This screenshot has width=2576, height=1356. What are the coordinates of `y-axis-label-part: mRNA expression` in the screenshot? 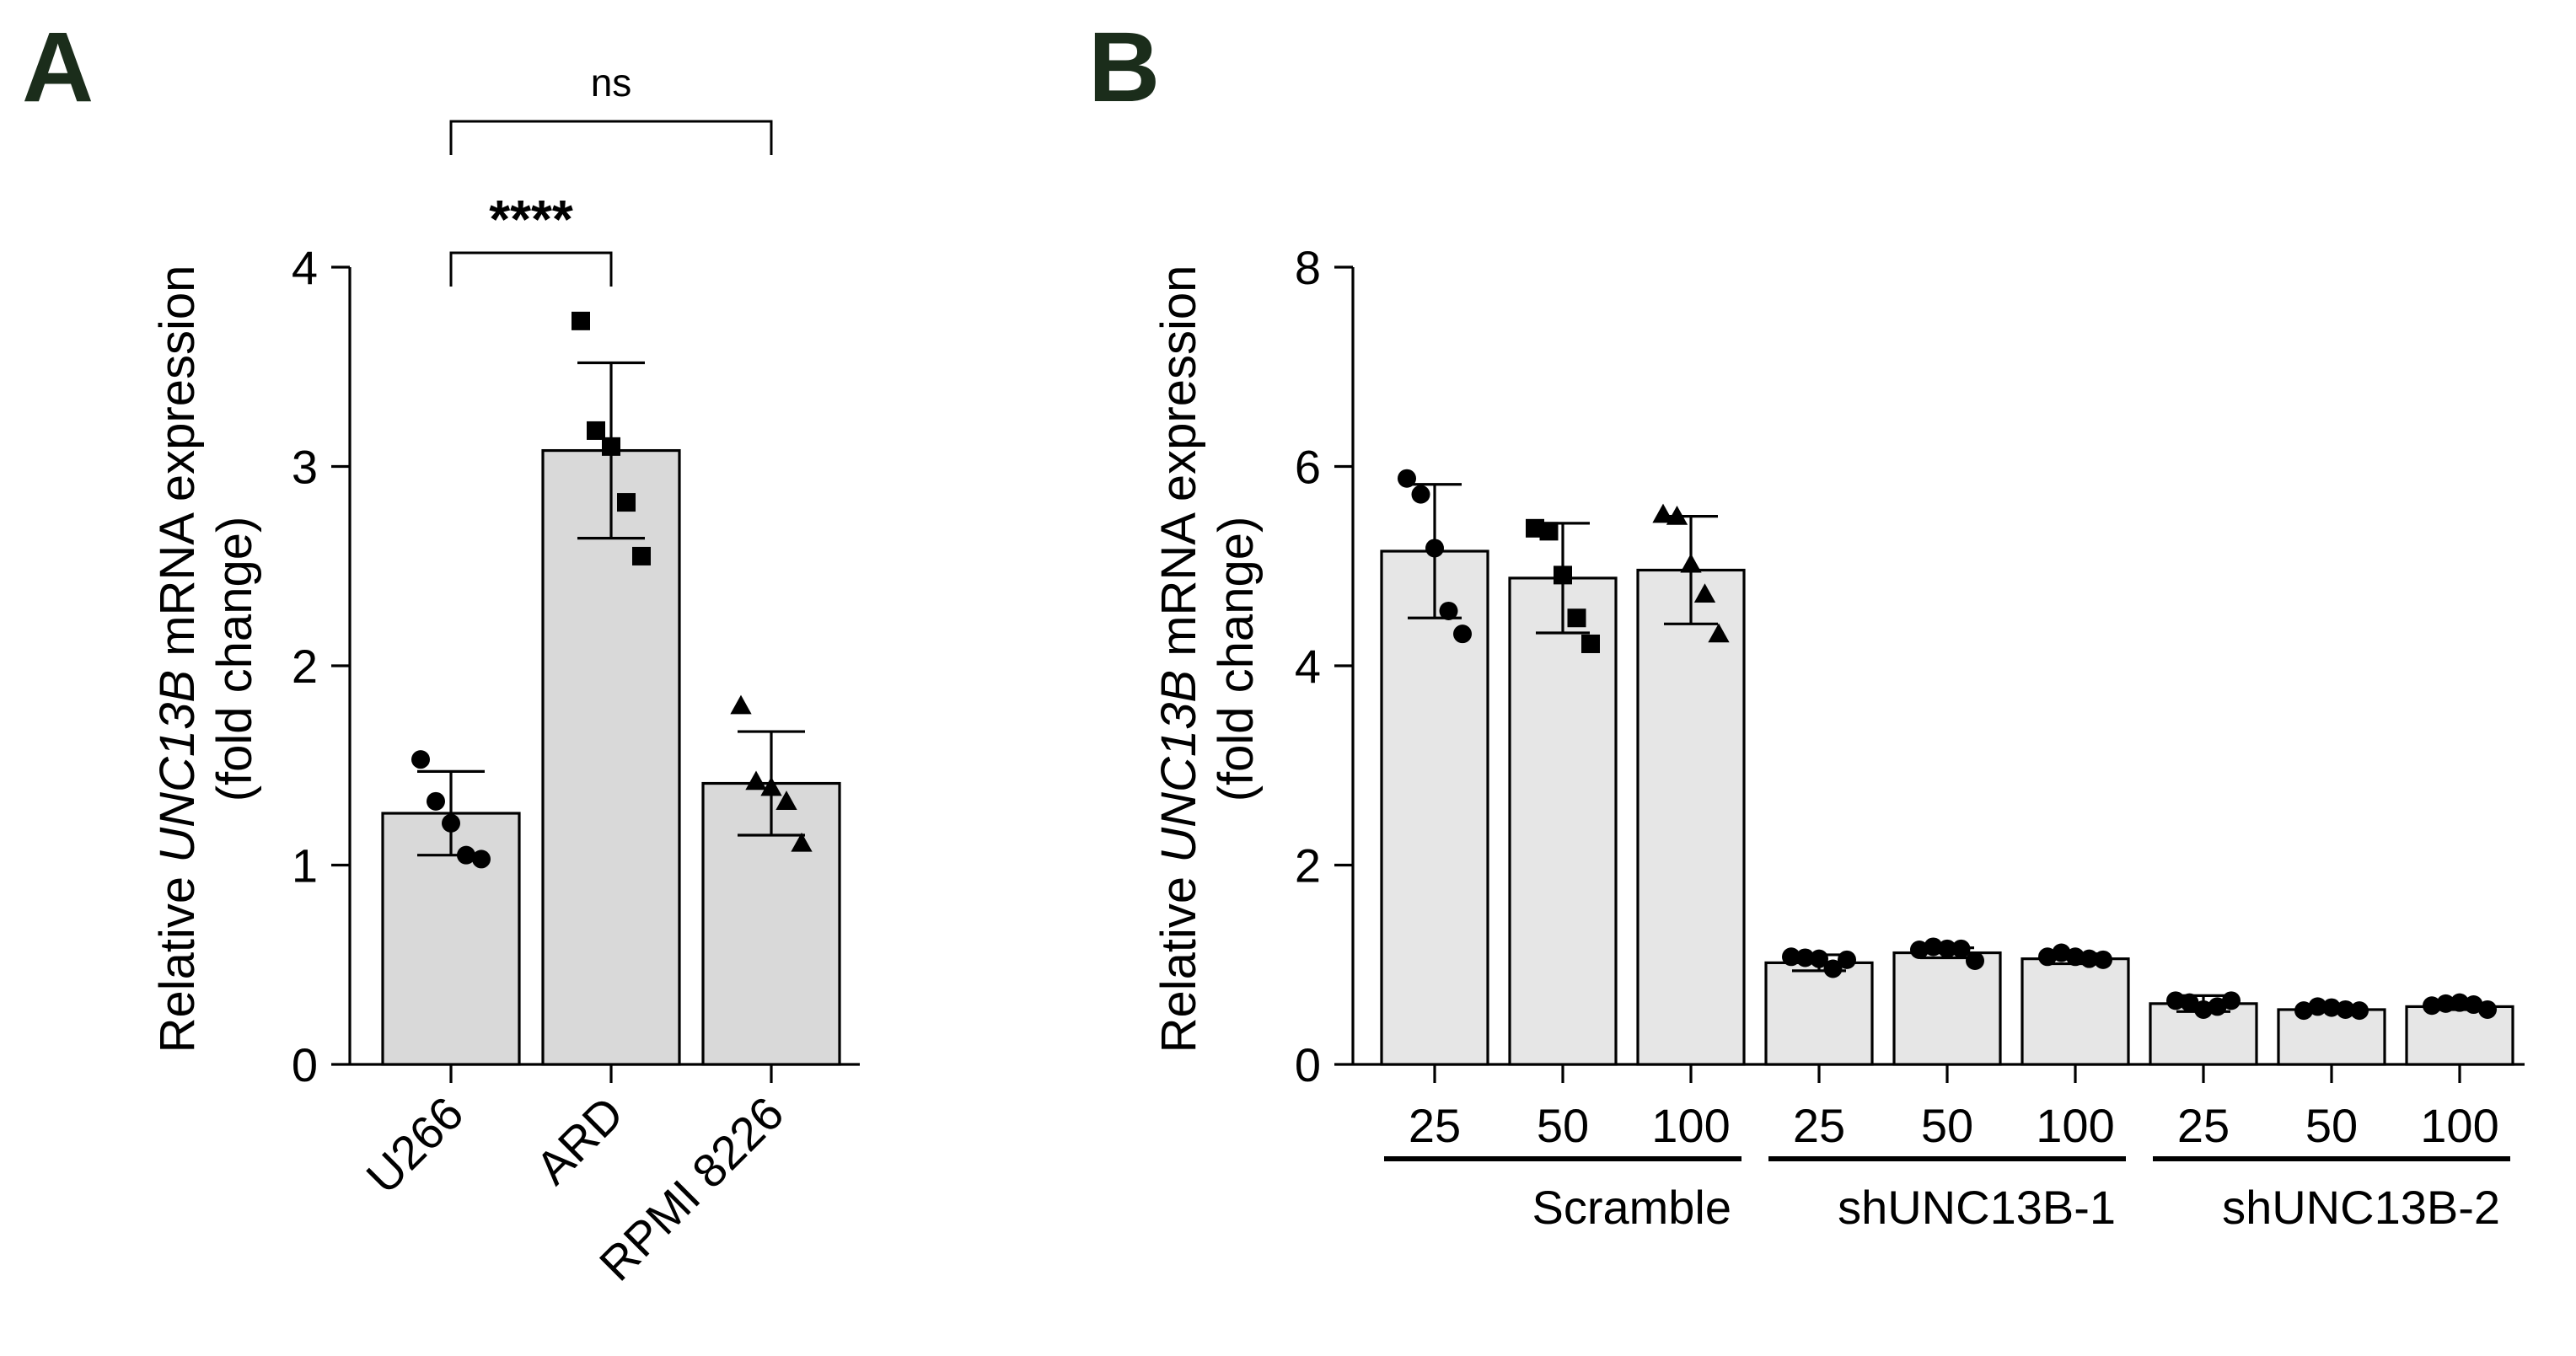 It's located at (1178, 467).